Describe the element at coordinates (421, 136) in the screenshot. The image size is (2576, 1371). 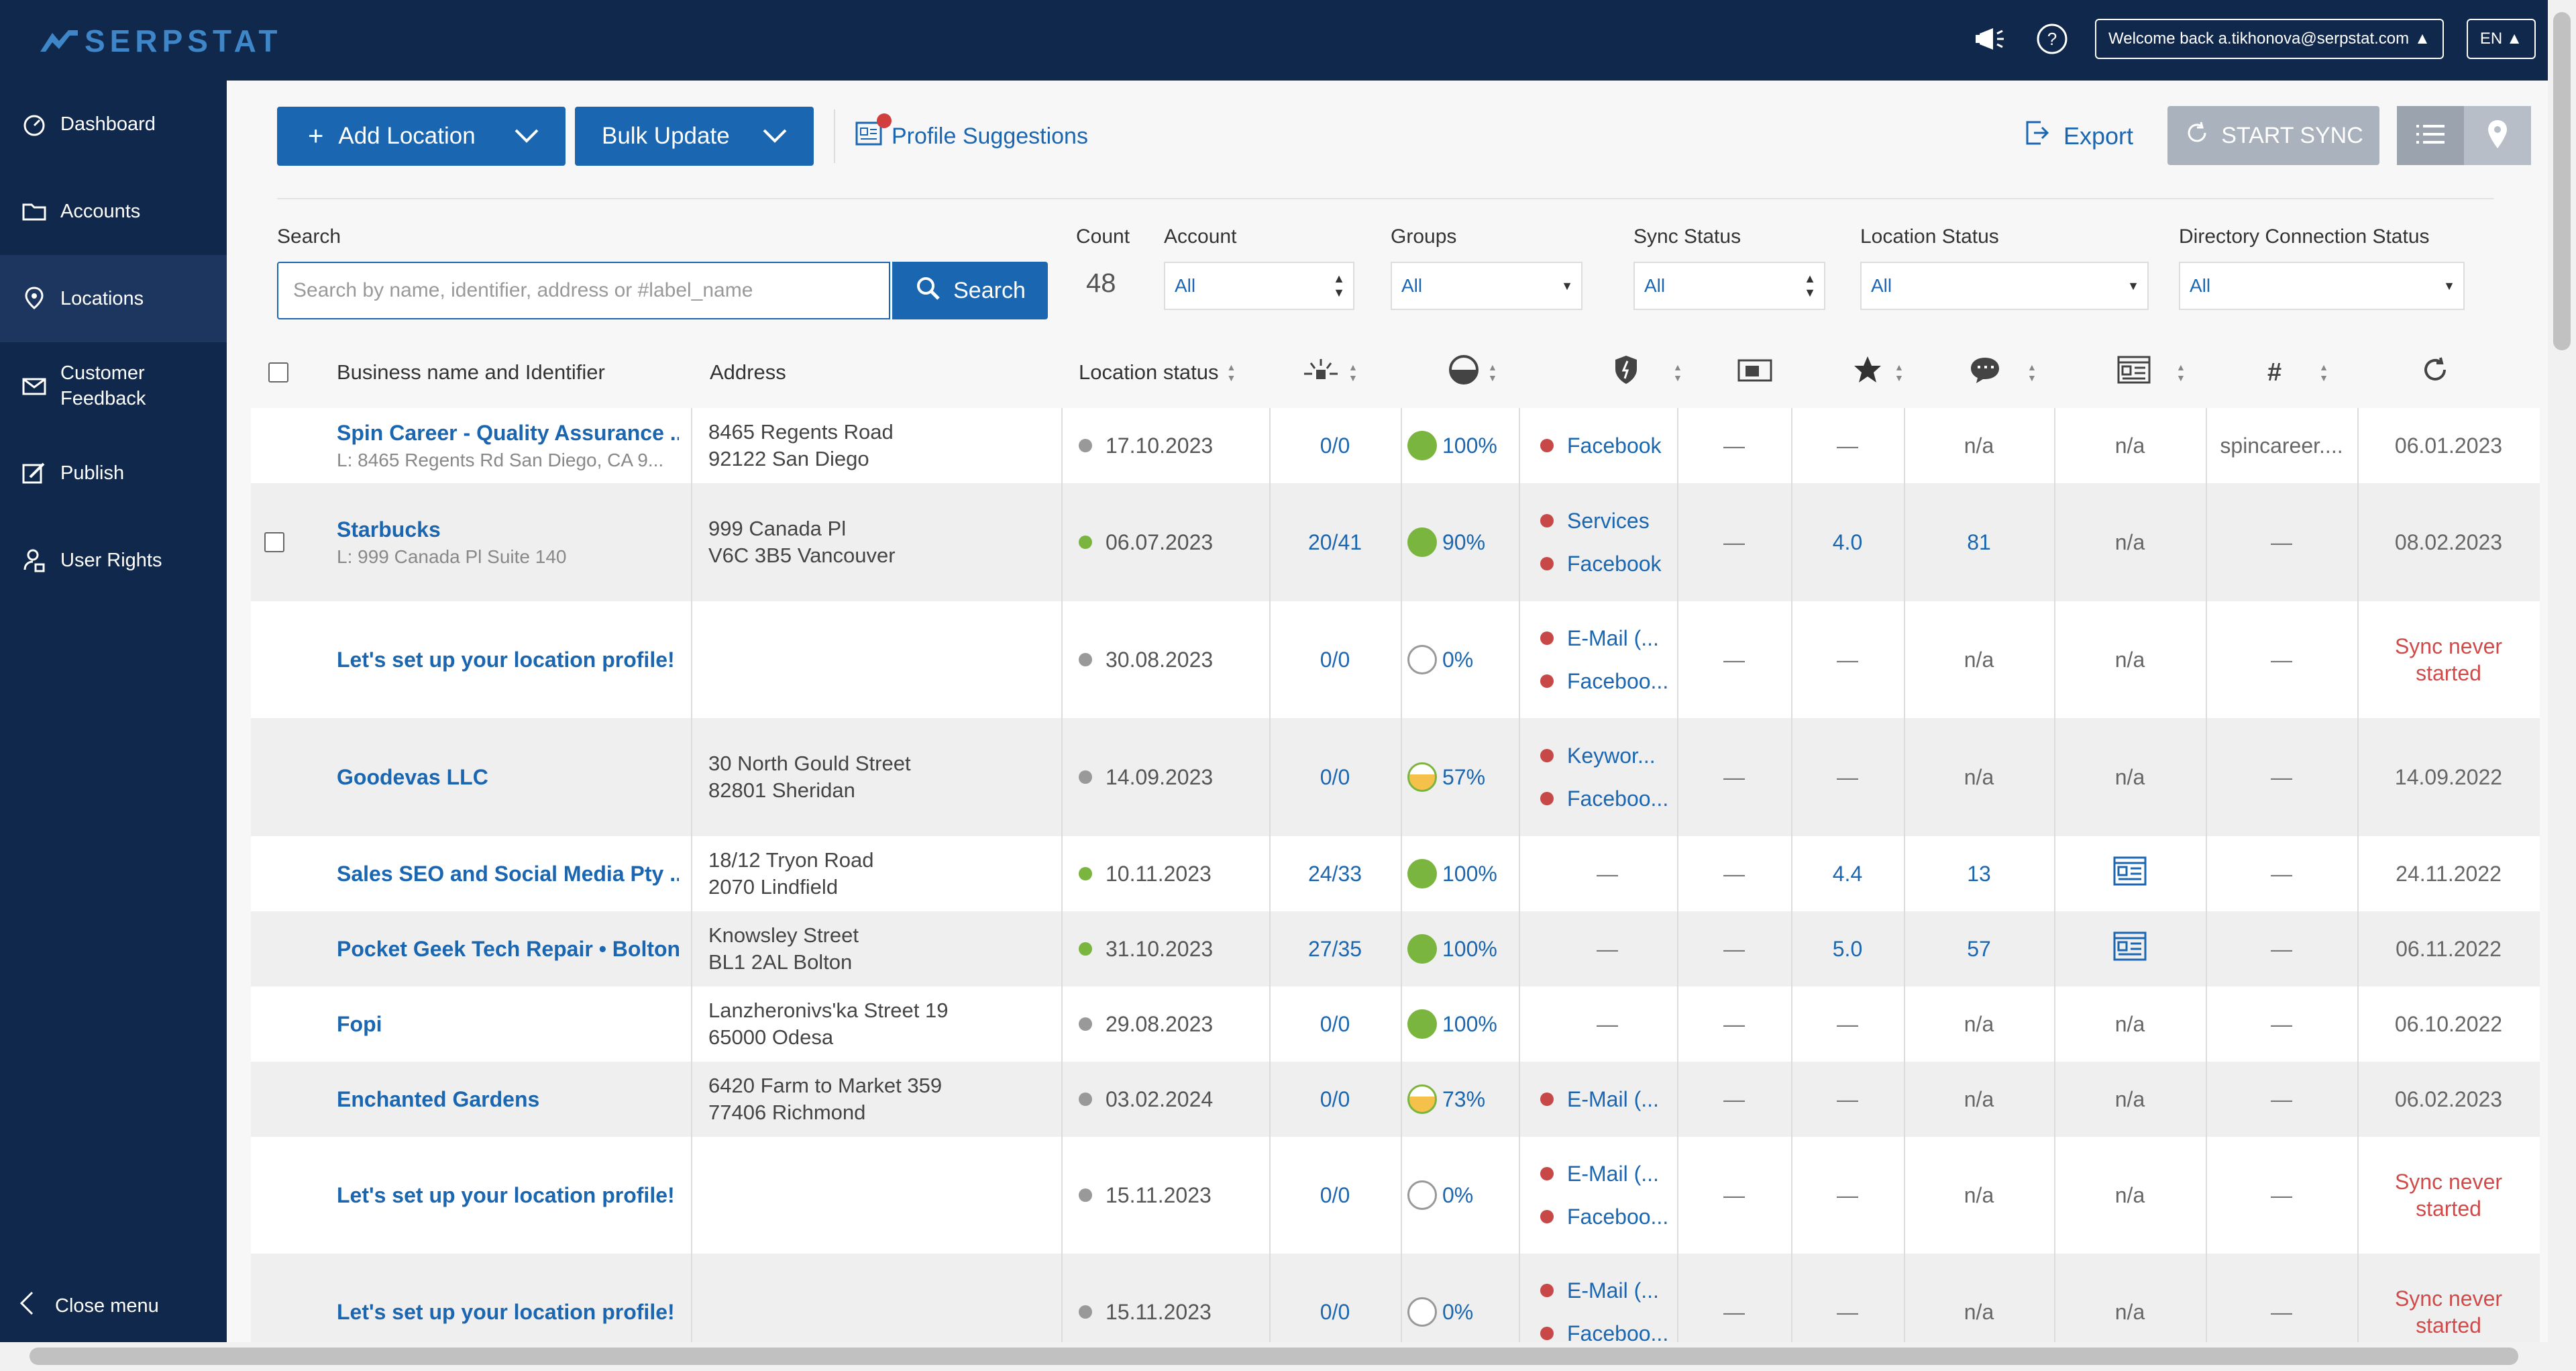
I see `add-location-button: + Add Location` at that location.